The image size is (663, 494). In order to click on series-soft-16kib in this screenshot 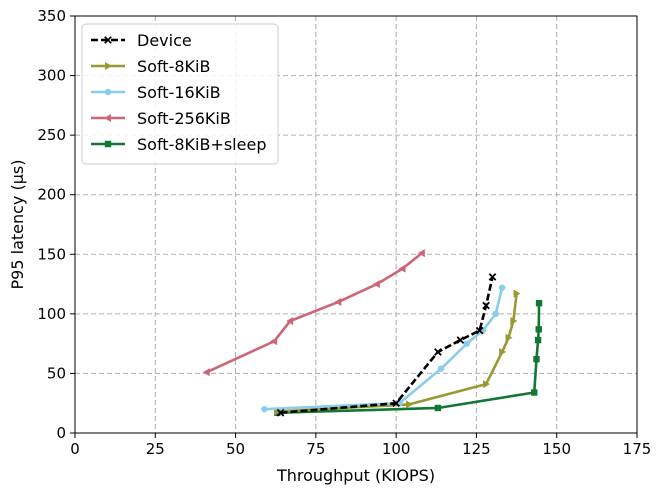, I will do `click(383, 348)`.